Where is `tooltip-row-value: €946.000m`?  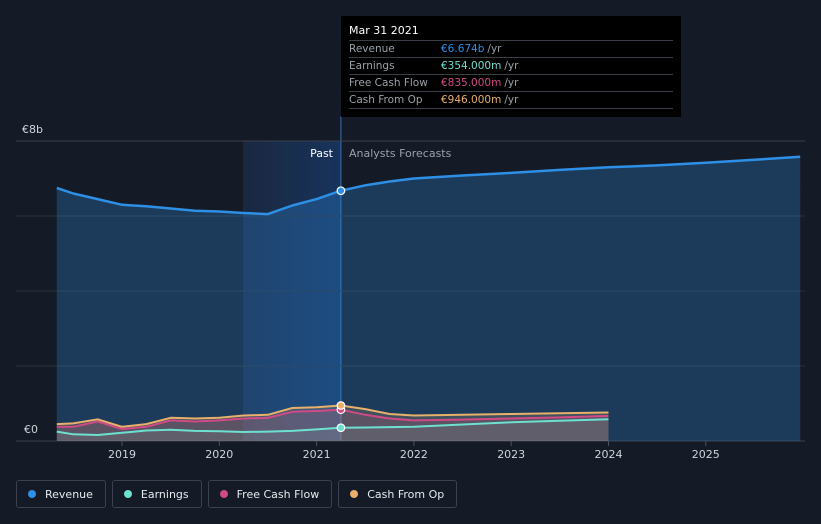 tooltip-row-value: €946.000m is located at coordinates (471, 100).